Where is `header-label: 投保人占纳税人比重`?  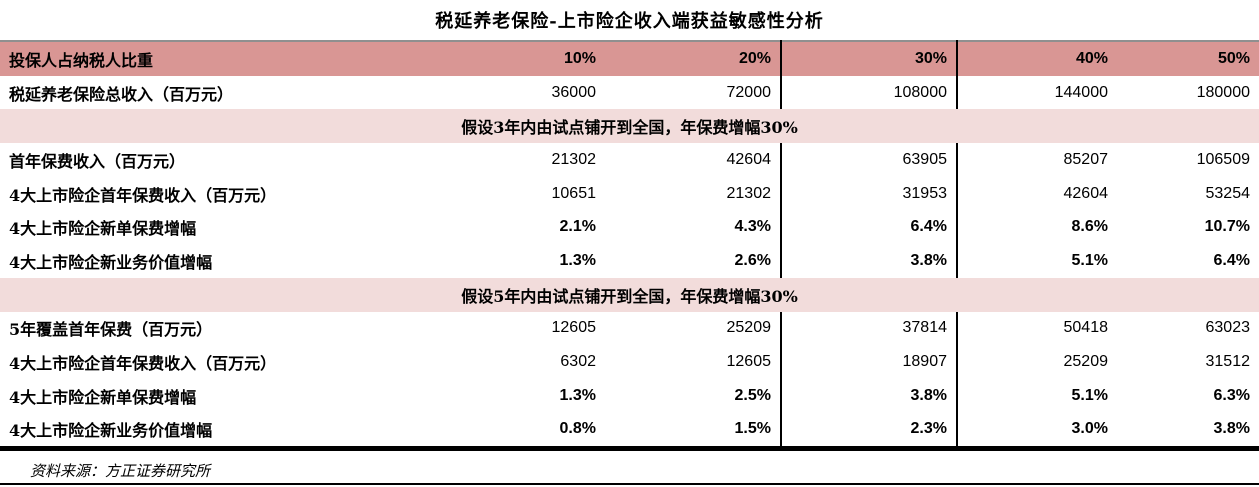 header-label: 投保人占纳税人比重 is located at coordinates (225, 58).